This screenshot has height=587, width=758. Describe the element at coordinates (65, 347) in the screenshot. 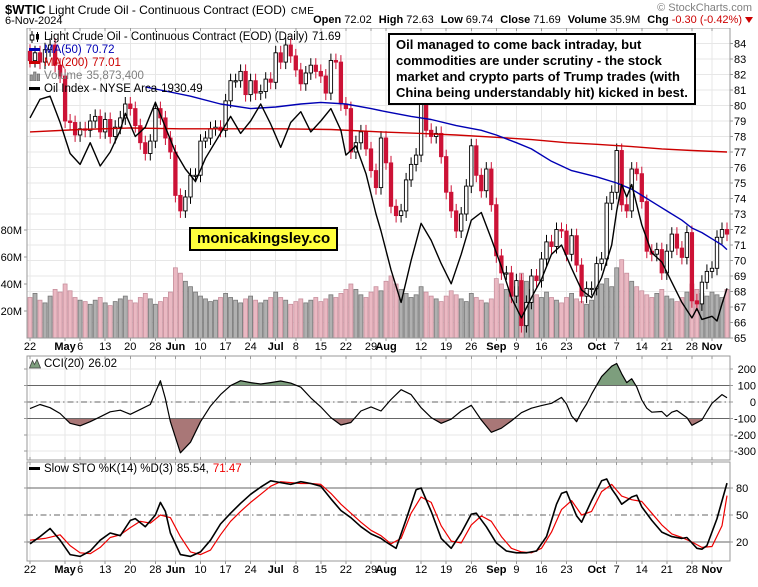

I see `date-axis-label: May` at that location.